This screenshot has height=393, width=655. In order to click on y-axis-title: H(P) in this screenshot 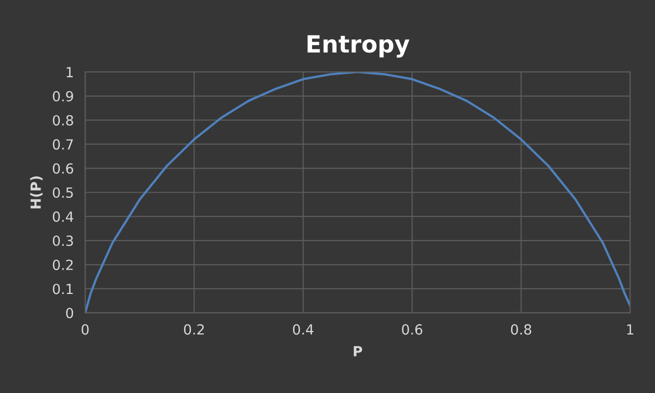, I will do `click(36, 192)`.